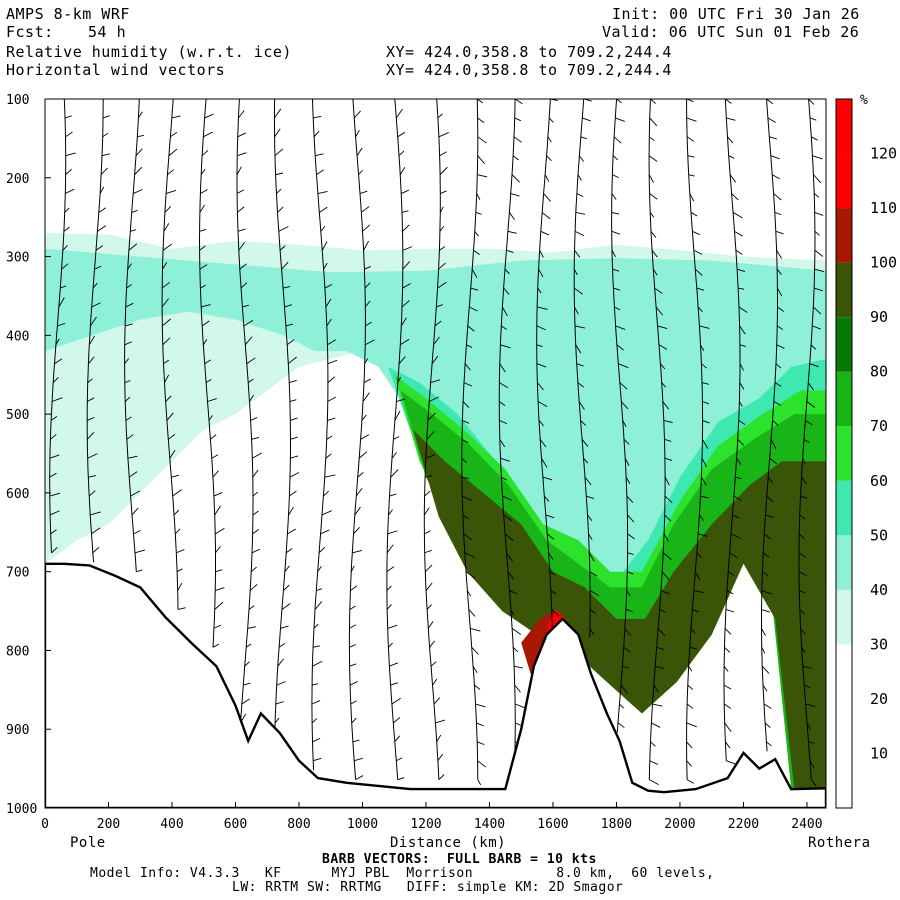  What do you see at coordinates (879, 753) in the screenshot?
I see `colorbar-label: 10` at bounding box center [879, 753].